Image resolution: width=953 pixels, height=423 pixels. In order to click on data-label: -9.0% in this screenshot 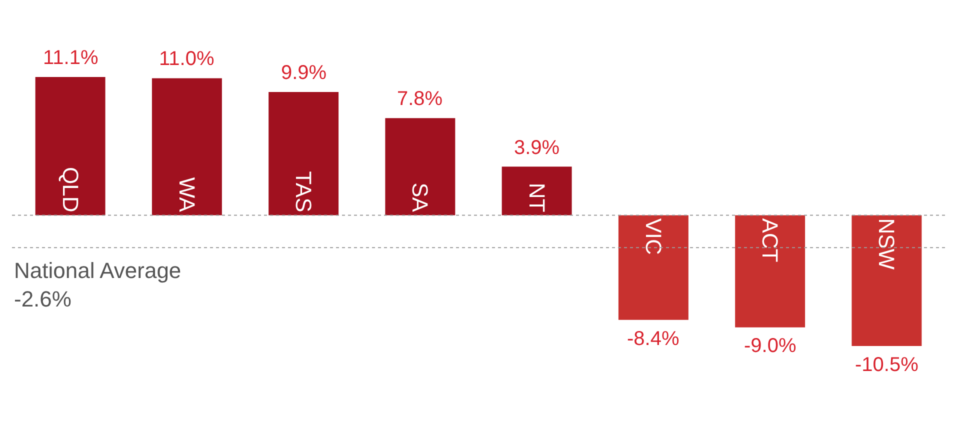, I will do `click(770, 346)`.